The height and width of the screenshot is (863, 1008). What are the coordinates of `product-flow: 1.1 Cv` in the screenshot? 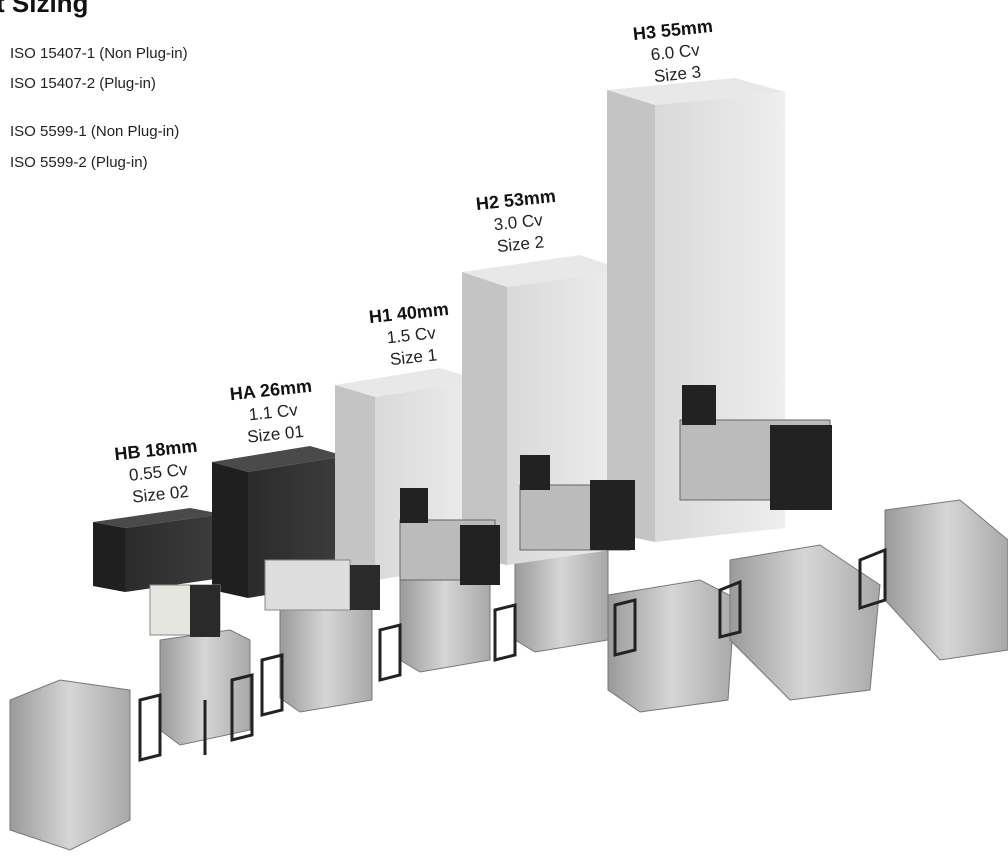 It's located at (273, 412).